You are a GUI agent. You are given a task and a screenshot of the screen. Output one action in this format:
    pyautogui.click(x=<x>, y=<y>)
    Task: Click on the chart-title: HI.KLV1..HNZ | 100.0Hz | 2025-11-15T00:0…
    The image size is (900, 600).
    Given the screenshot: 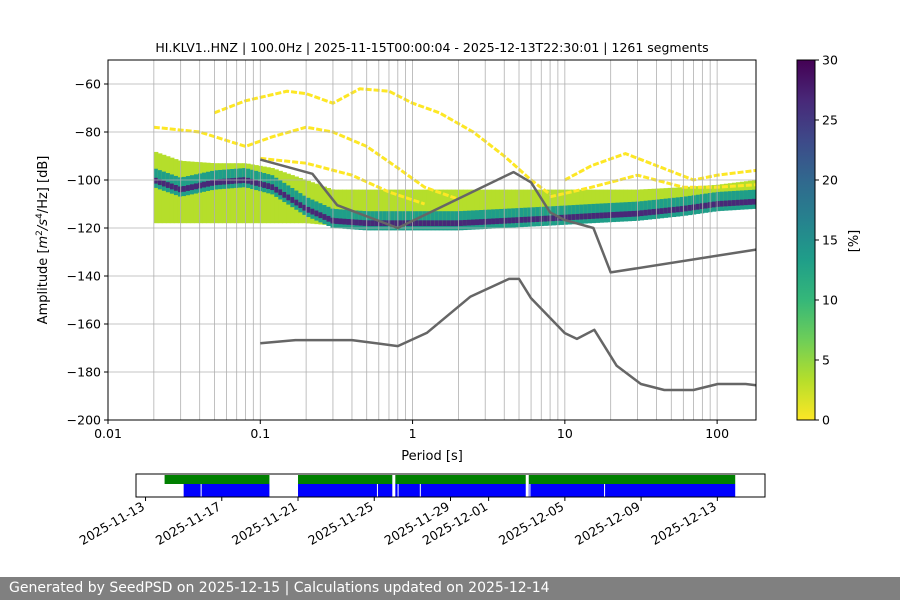 What is the action you would take?
    pyautogui.click(x=431, y=47)
    